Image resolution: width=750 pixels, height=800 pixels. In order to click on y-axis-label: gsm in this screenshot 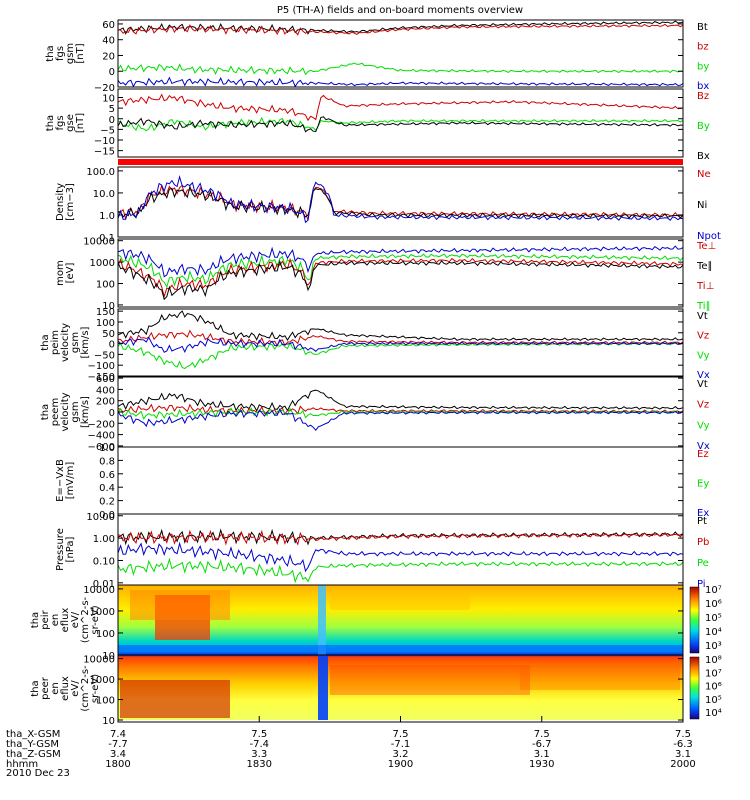, I will do `click(75, 342)`.